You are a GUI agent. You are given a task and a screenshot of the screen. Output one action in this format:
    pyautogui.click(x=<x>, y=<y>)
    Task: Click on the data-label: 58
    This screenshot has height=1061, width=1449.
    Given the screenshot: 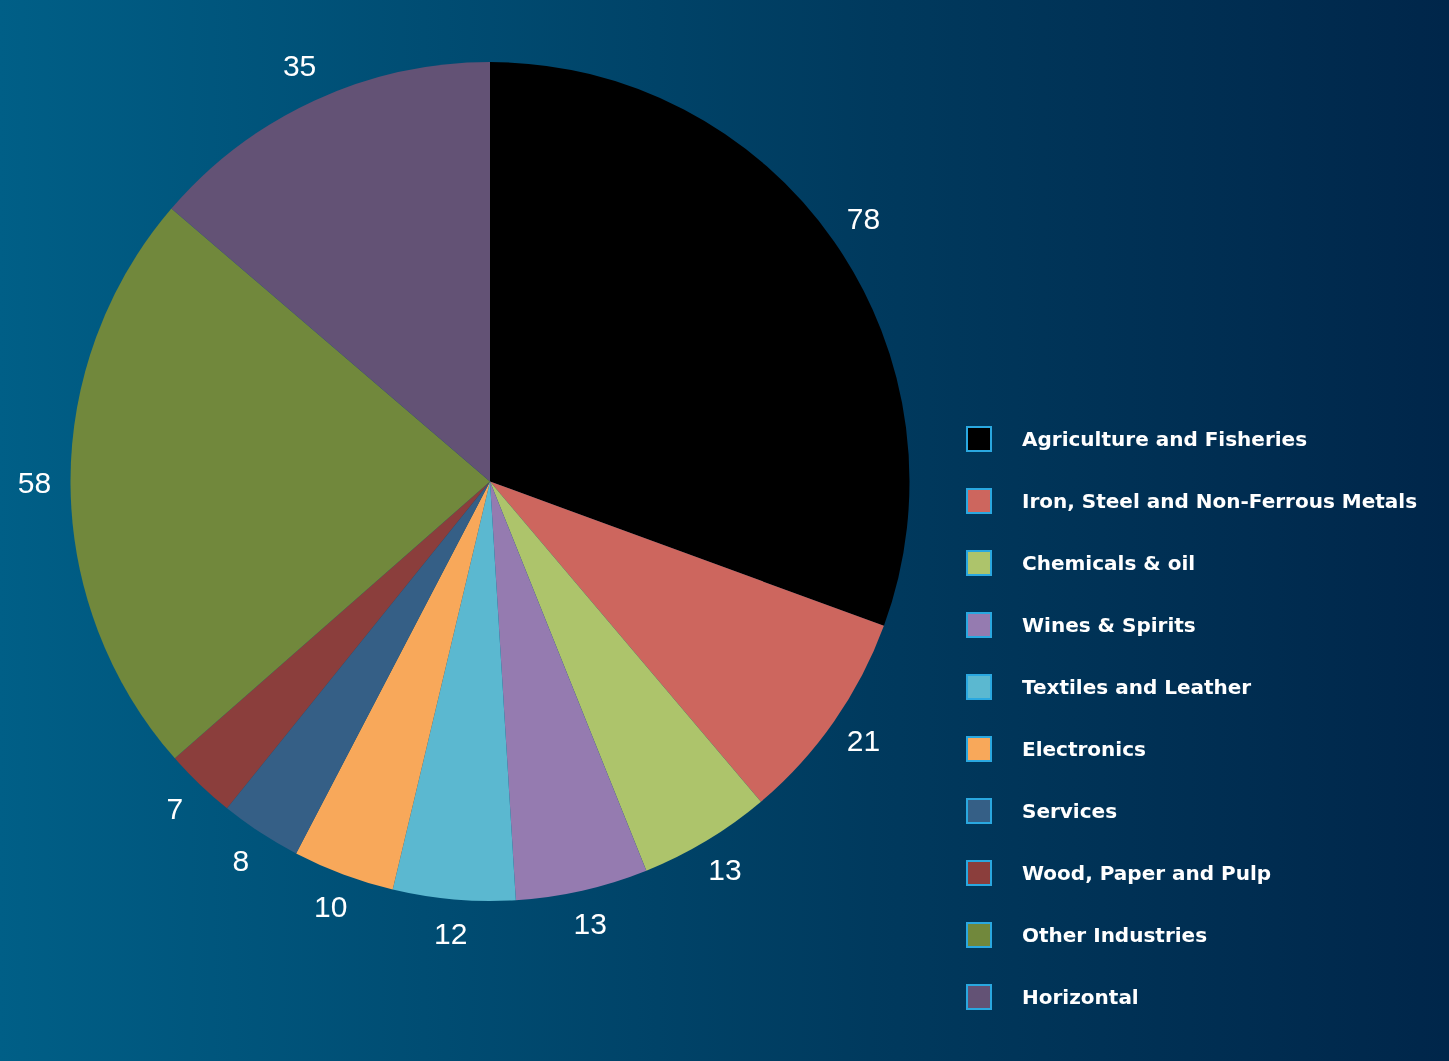 What is the action you would take?
    pyautogui.click(x=34, y=482)
    